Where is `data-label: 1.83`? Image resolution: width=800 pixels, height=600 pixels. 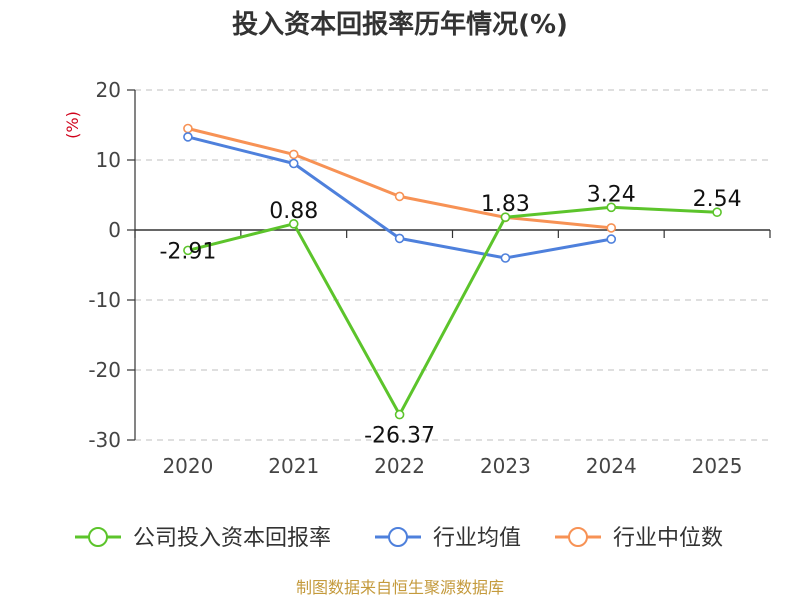 data-label: 1.83 is located at coordinates (505, 204).